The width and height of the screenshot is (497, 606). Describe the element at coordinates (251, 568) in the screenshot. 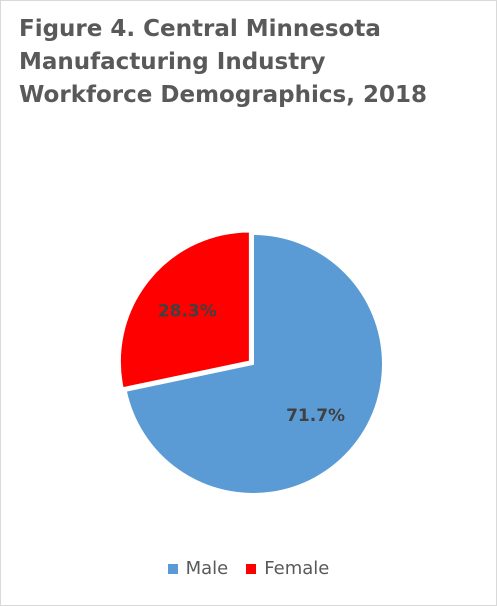

I see `legend-swatch-female` at that location.